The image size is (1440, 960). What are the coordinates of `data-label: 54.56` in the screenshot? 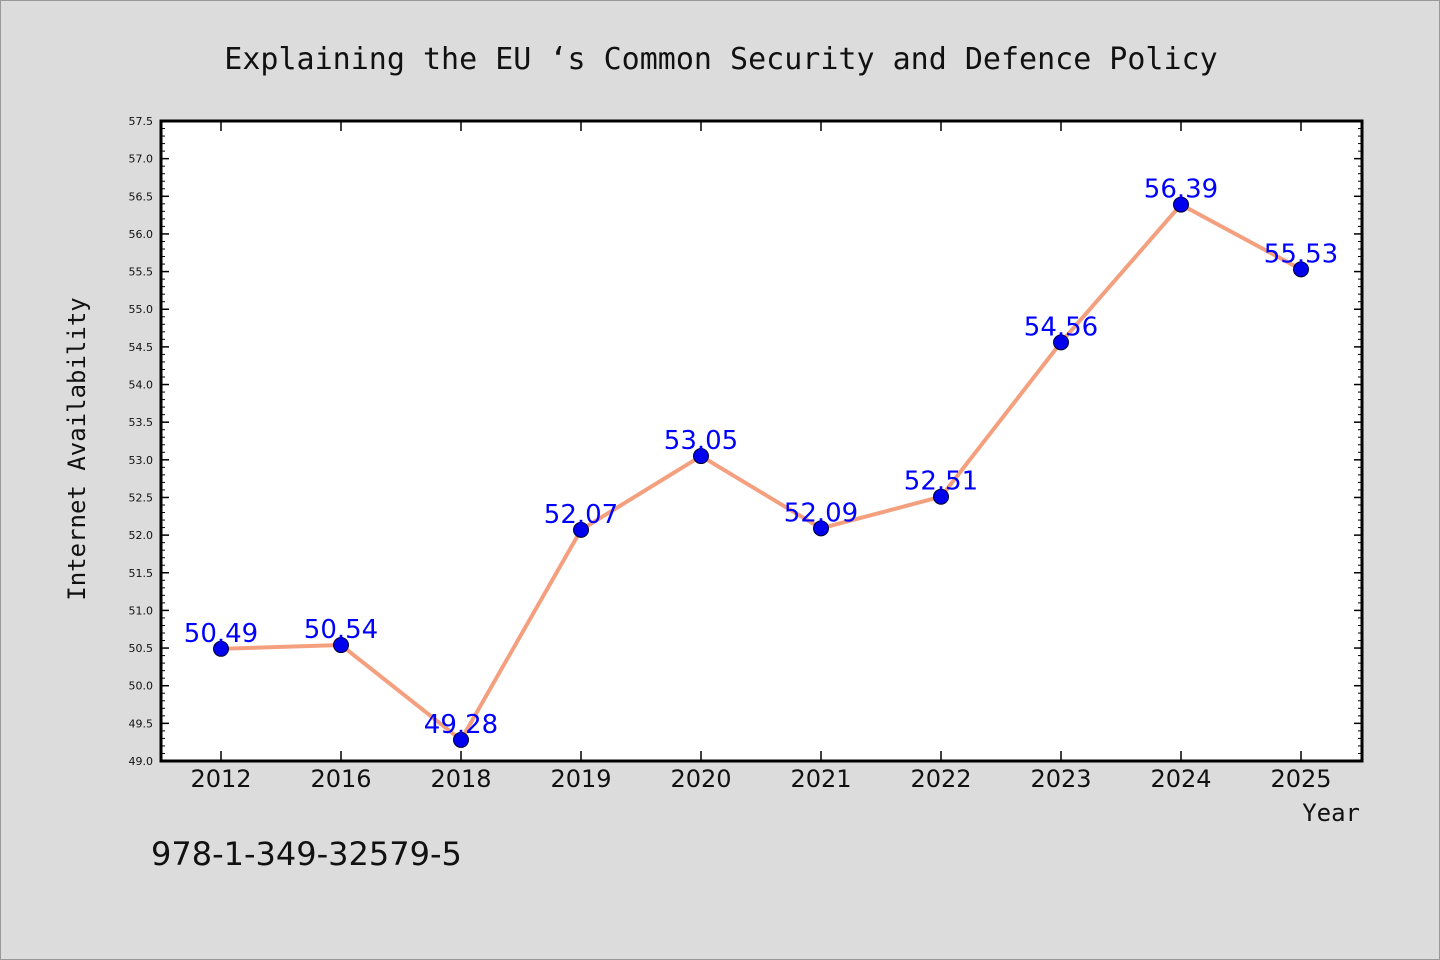 It's located at (1061, 327).